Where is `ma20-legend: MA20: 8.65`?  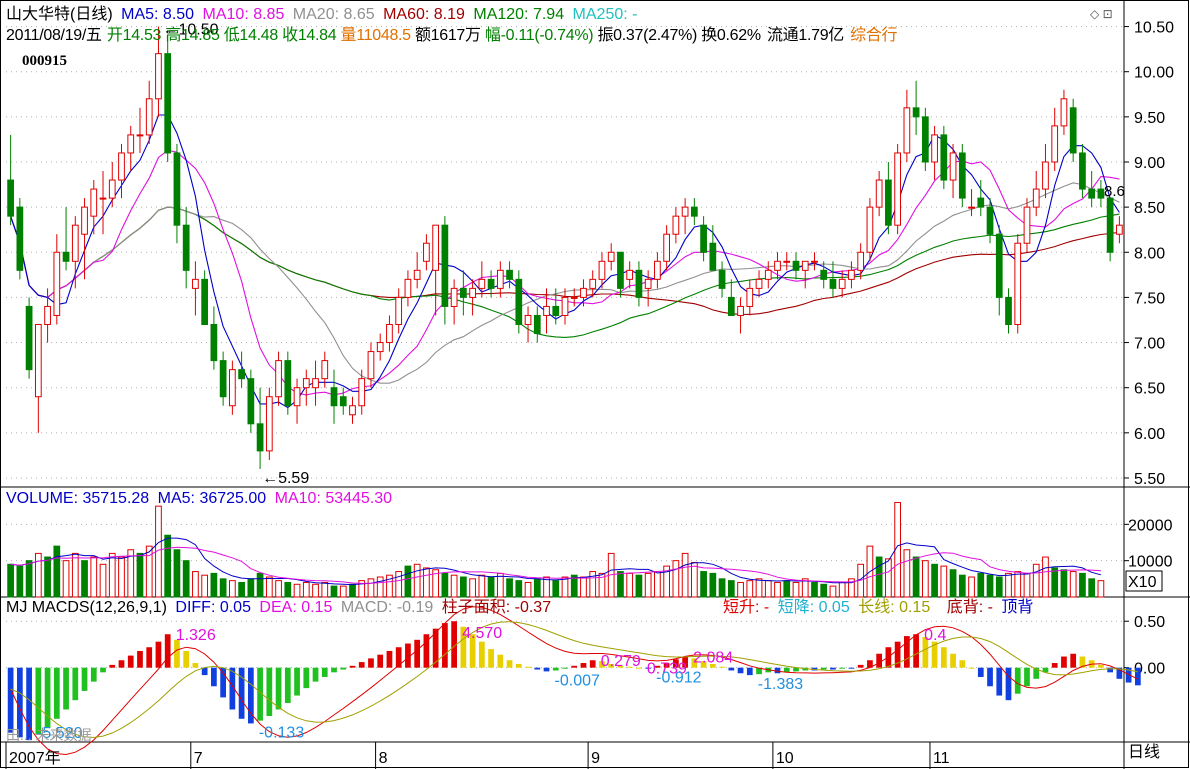
ma20-legend: MA20: 8.65 is located at coordinates (333, 14).